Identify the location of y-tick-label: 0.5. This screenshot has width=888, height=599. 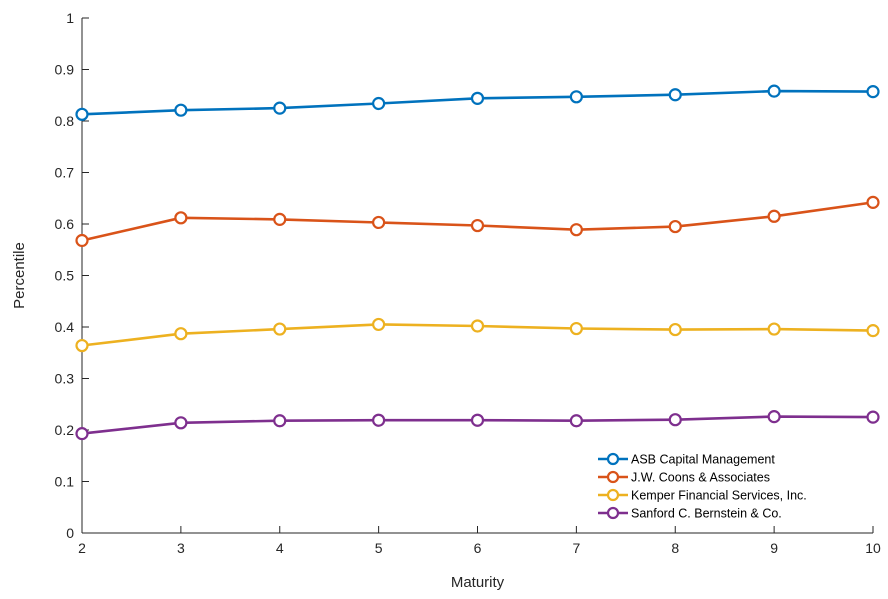
(65, 276).